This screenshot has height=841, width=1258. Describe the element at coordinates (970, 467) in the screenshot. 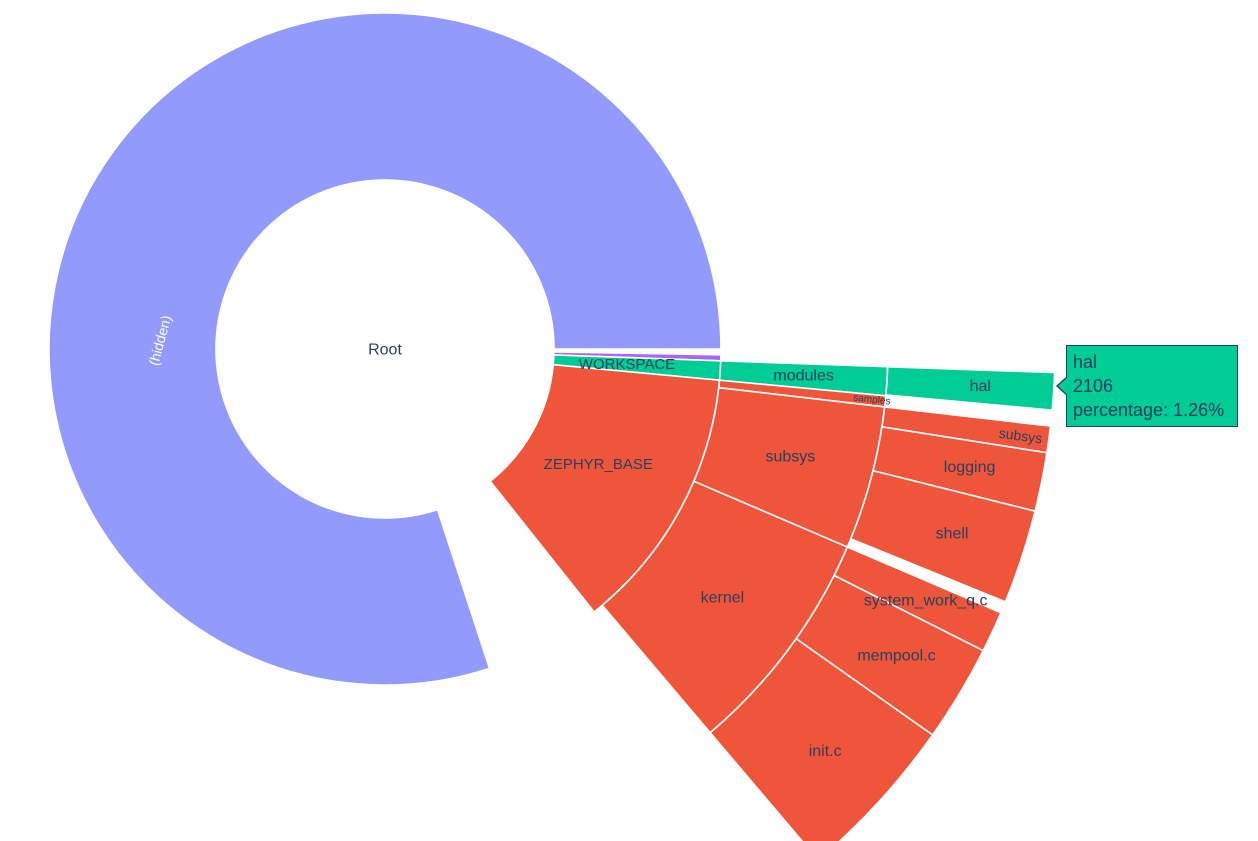

I see `label-logging: logging` at that location.